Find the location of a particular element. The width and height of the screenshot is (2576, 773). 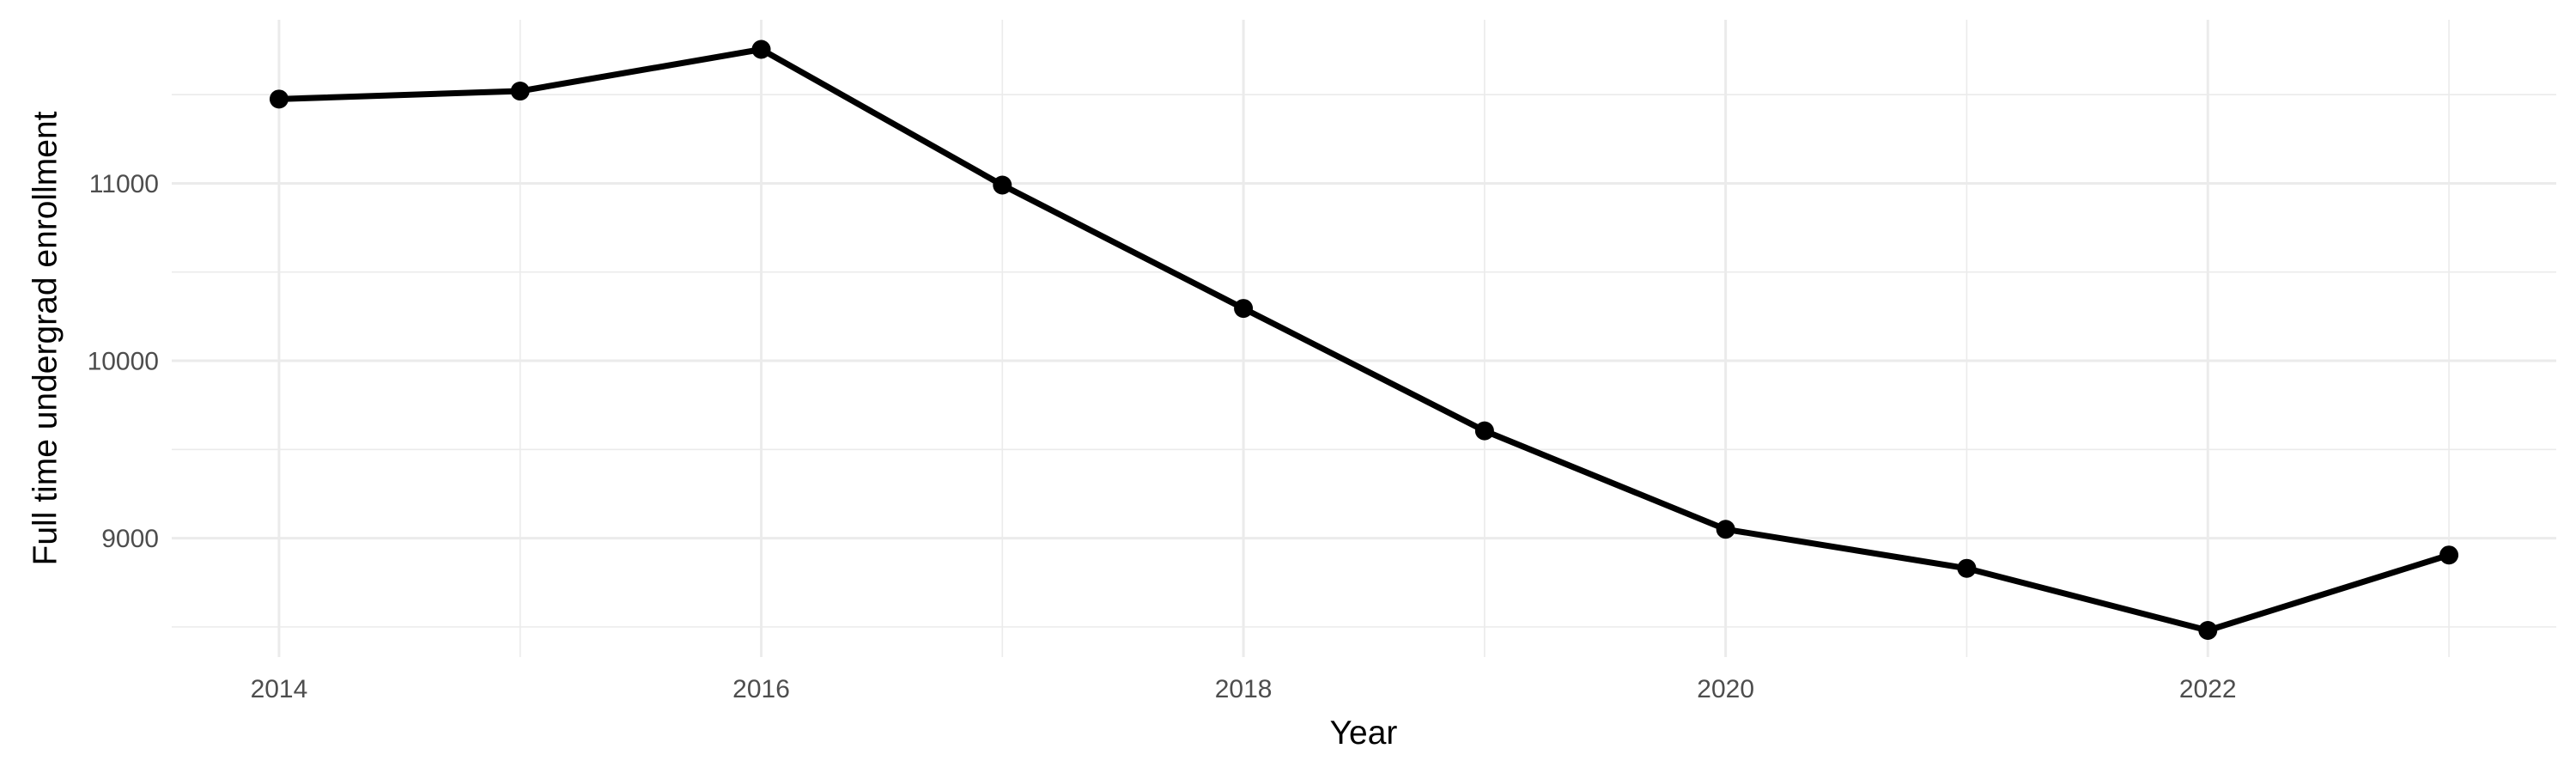

y-axis-title: Full time undergrad enrollment is located at coordinates (45, 338).